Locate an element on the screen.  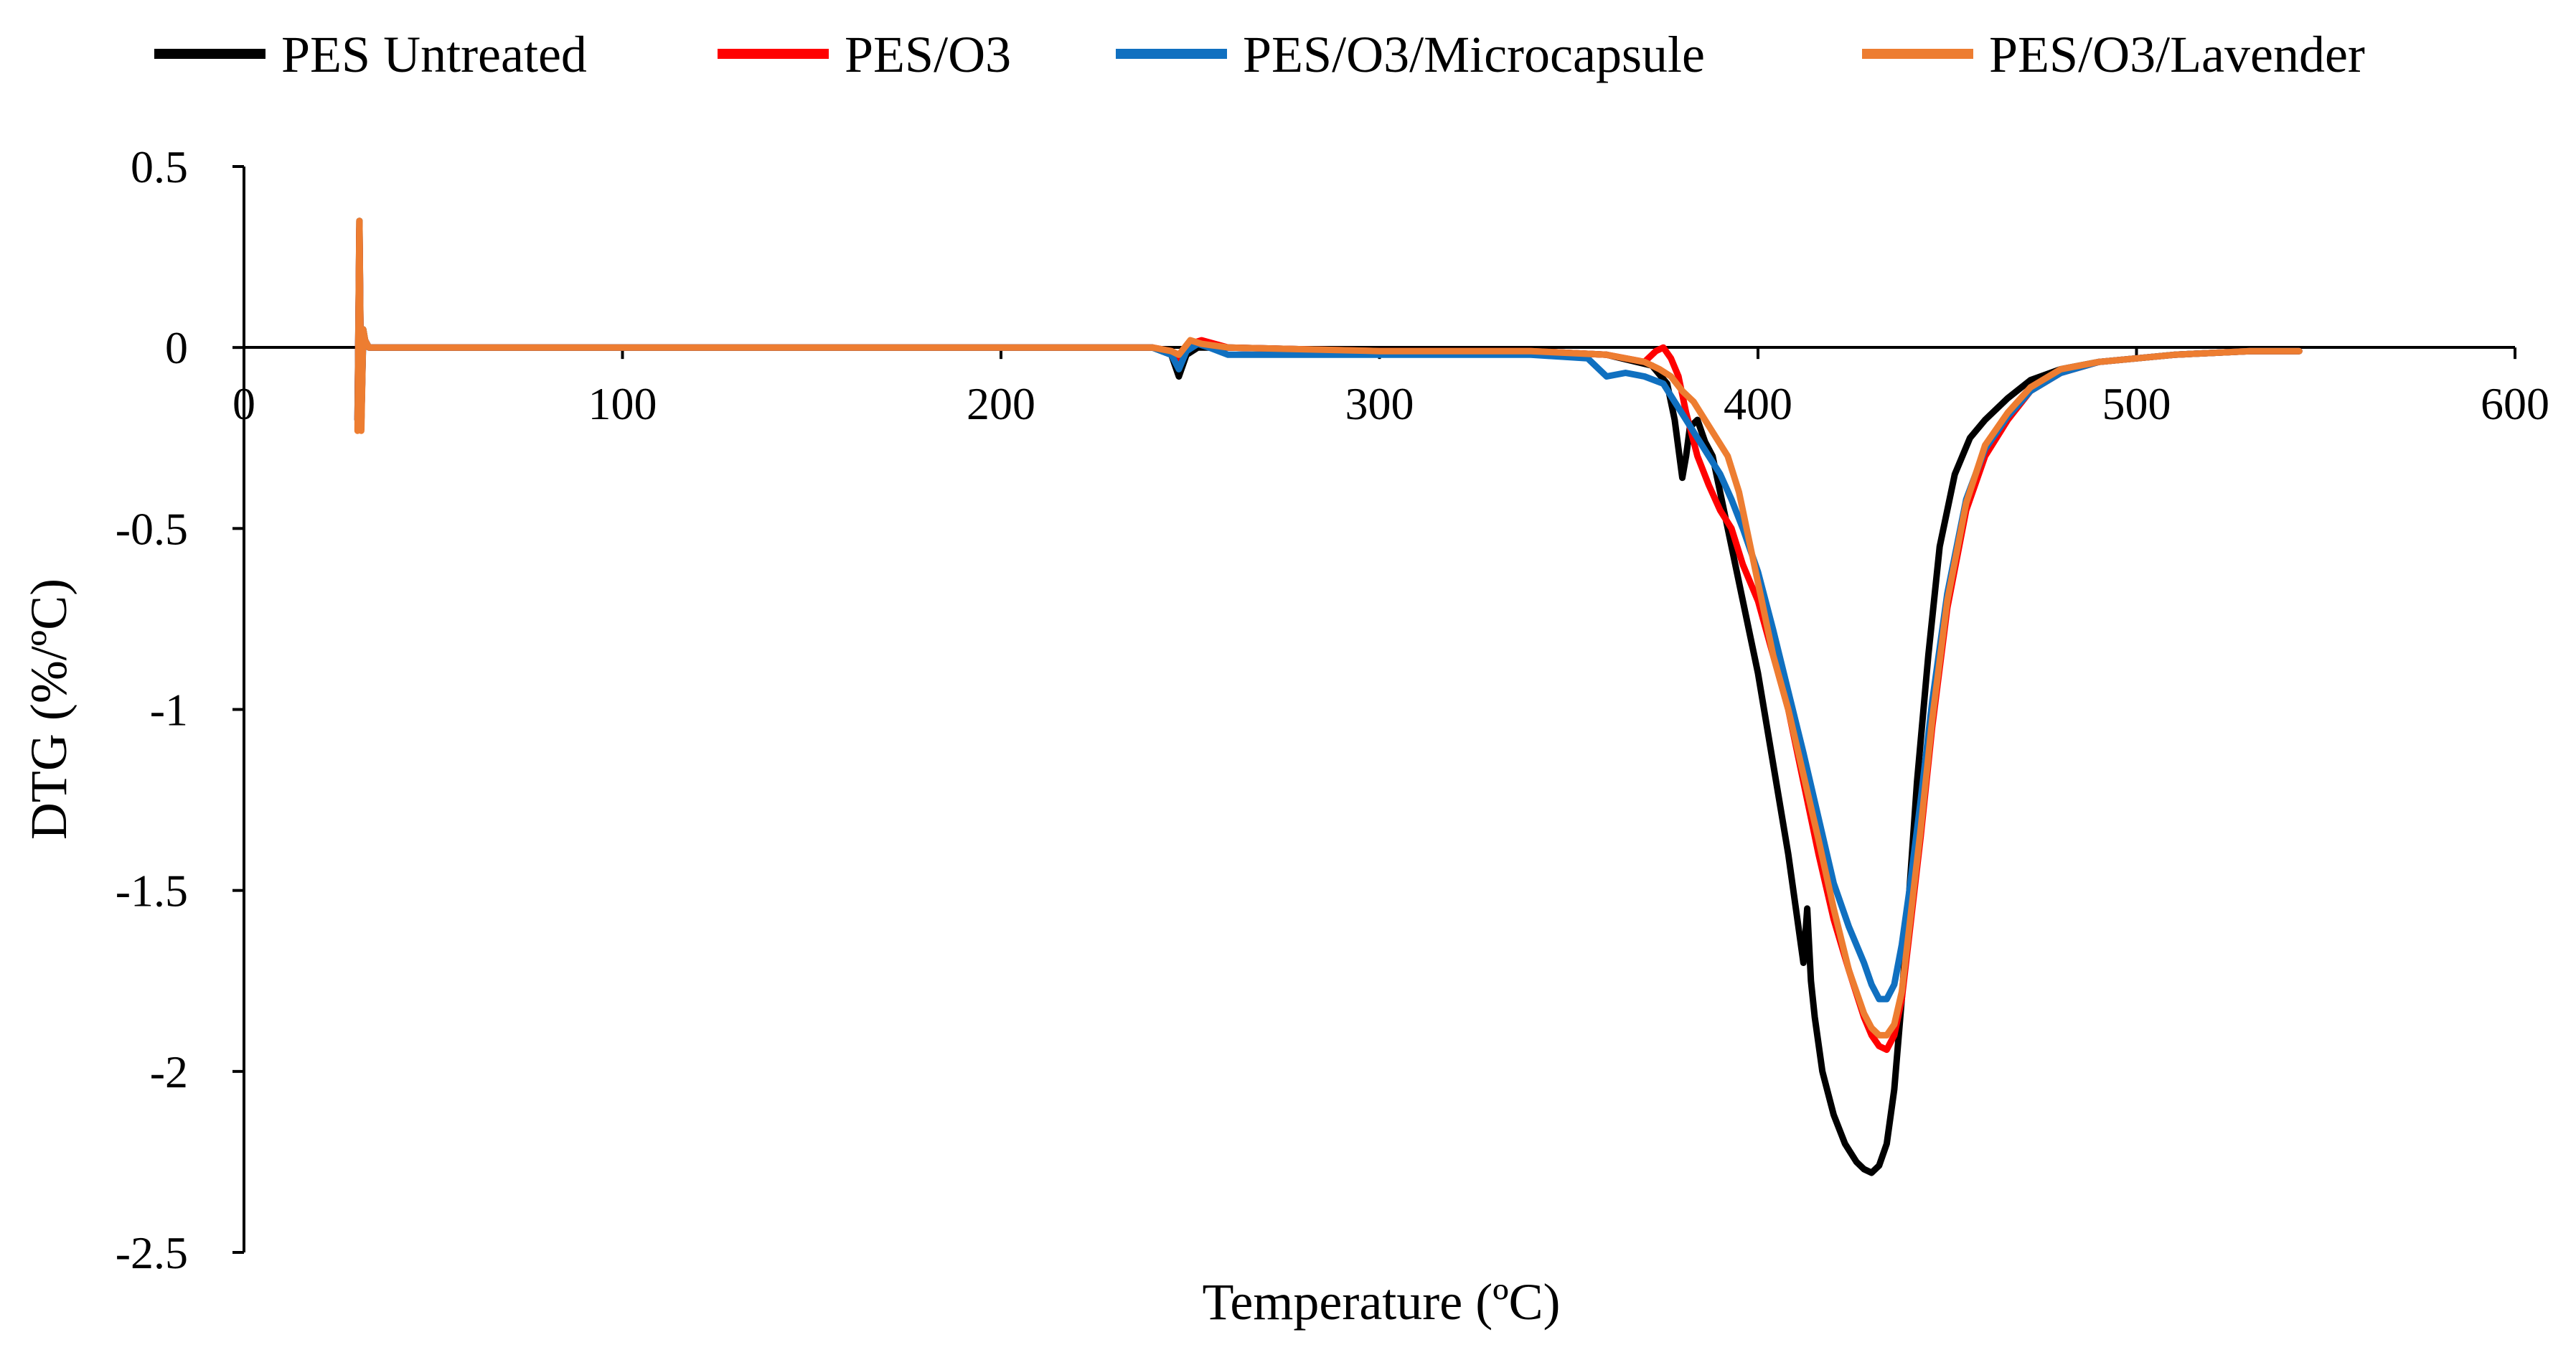
y-ticks: 0.5 0 -0.5 -1 -1.5 -2 -2.5 is located at coordinates (180, 709).